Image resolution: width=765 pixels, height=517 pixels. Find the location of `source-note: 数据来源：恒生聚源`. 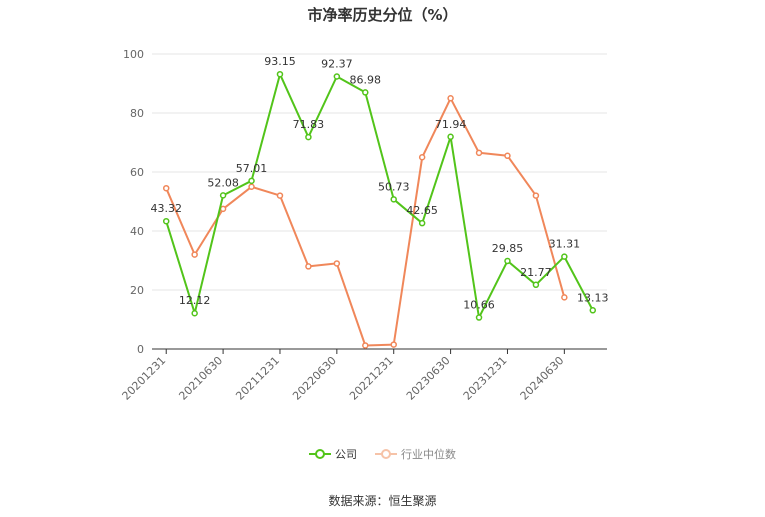

source-note: 数据来源：恒生聚源 is located at coordinates (382, 501).